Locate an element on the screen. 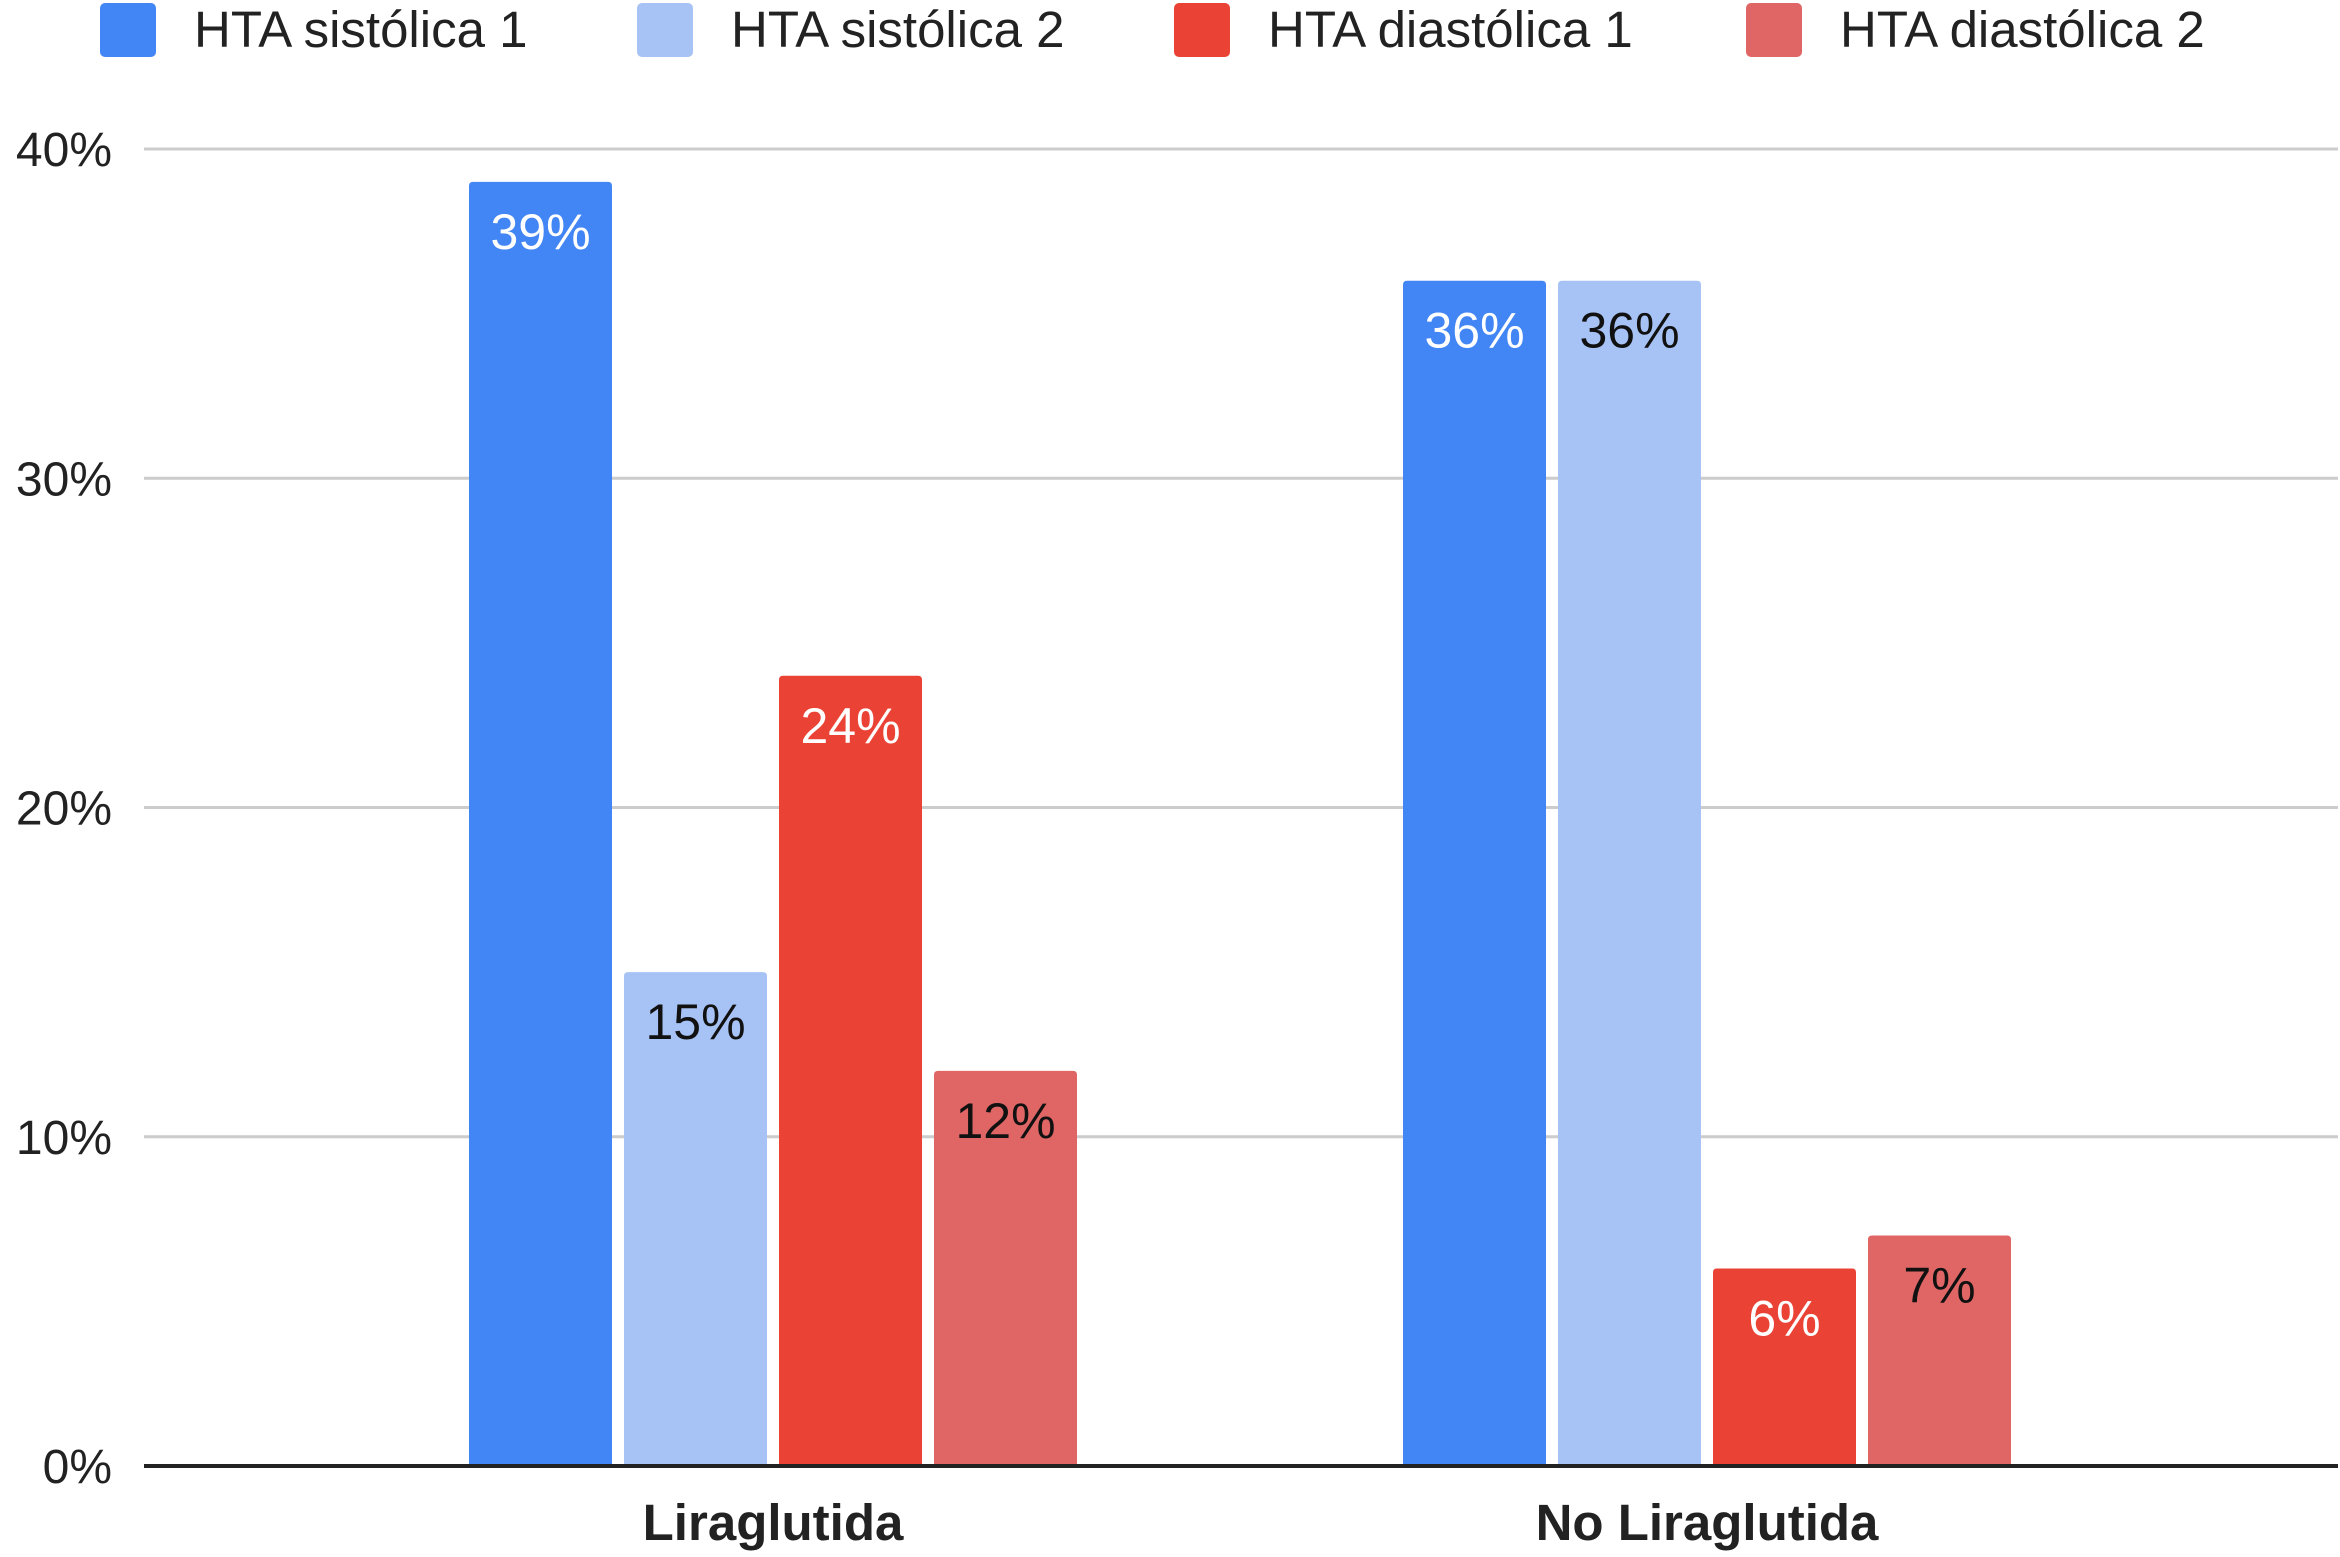  y-tick-label: 0% is located at coordinates (77, 1467).